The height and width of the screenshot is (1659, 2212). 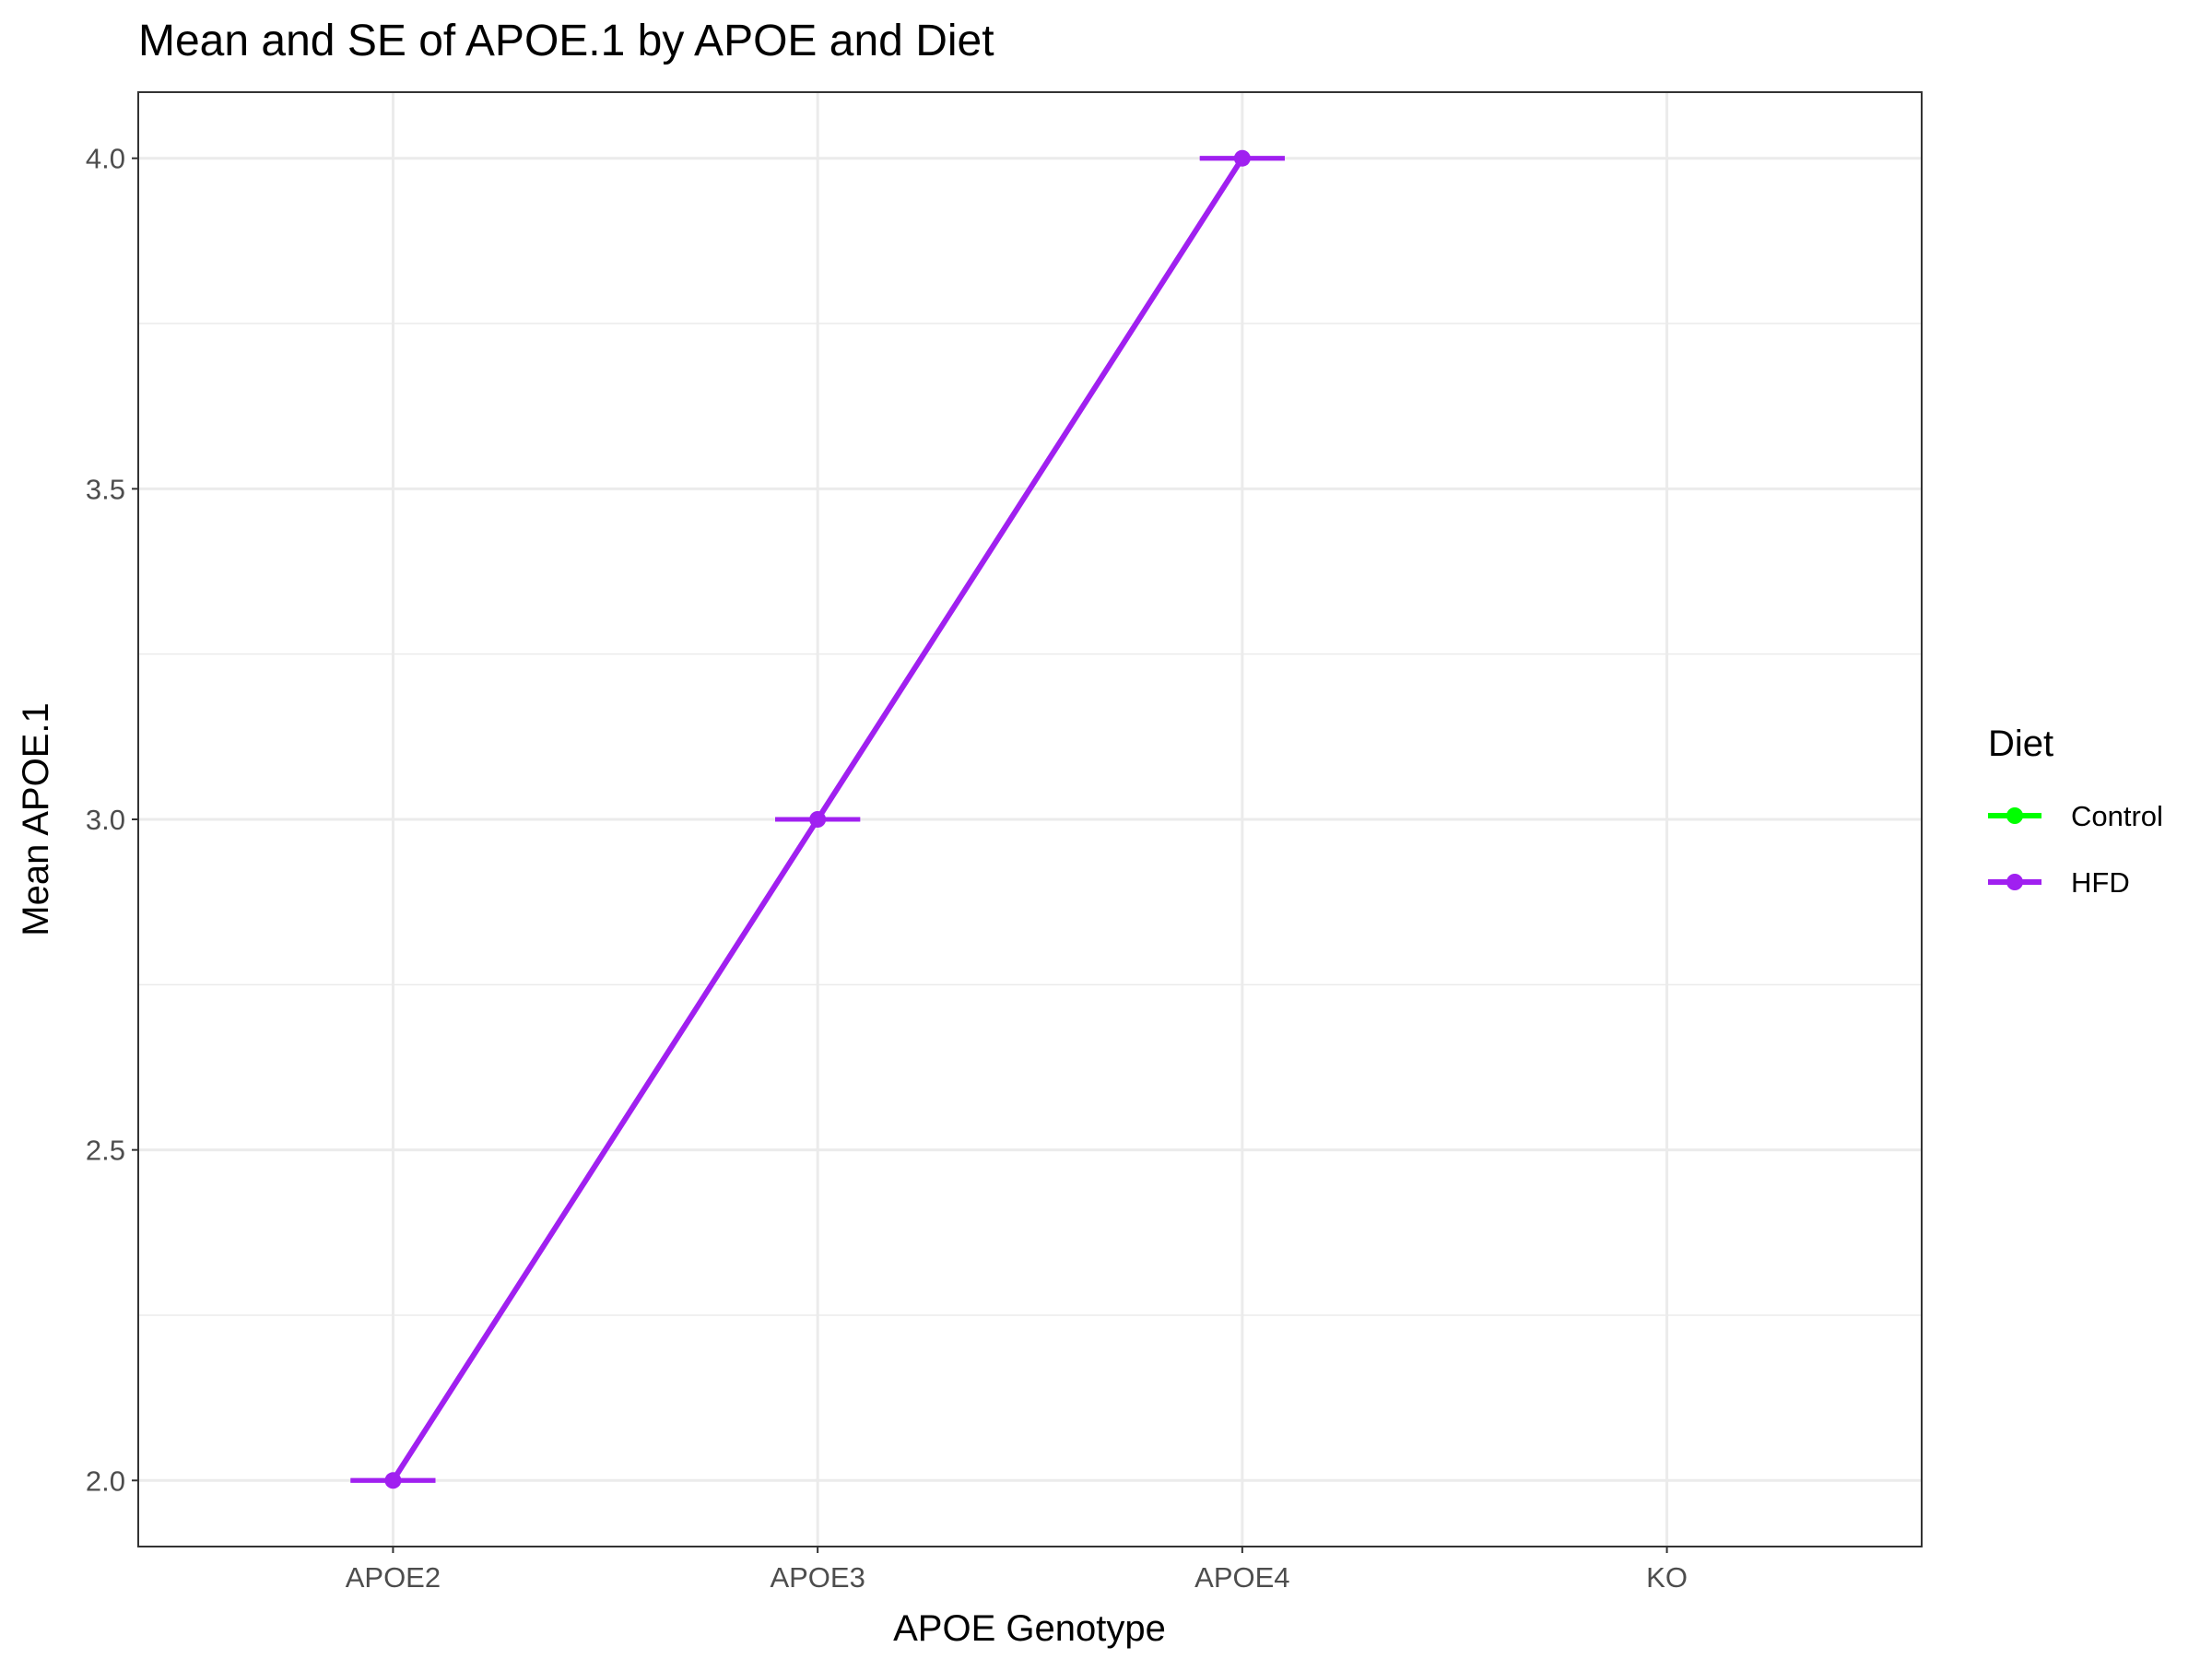 What do you see at coordinates (105, 1481) in the screenshot?
I see `y-tick-label: 2.0` at bounding box center [105, 1481].